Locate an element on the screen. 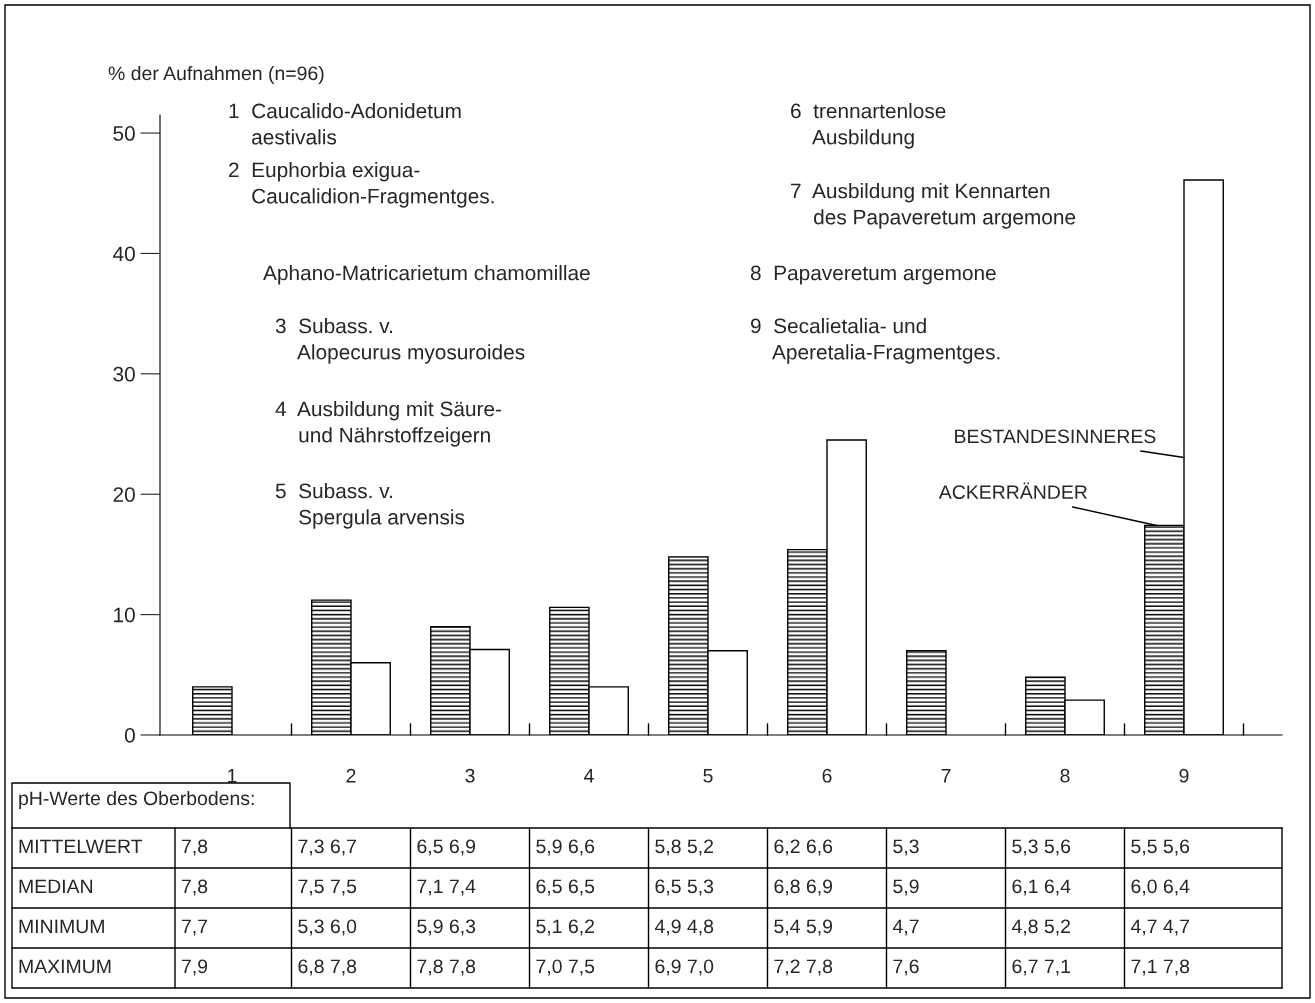  text: 6,0 6,4 is located at coordinates (1160, 887).